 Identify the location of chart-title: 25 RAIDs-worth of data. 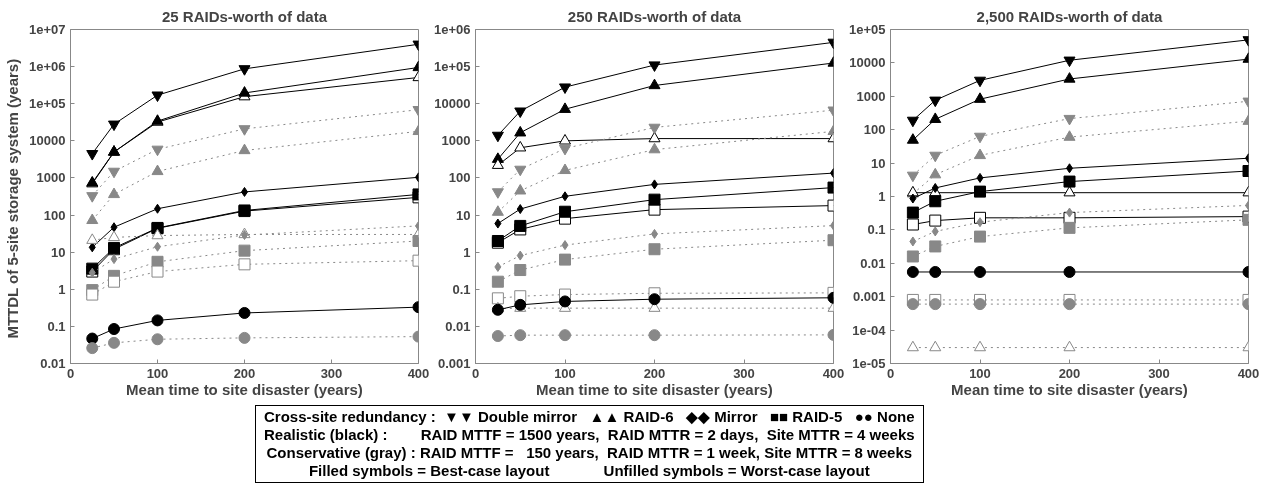
(244, 16).